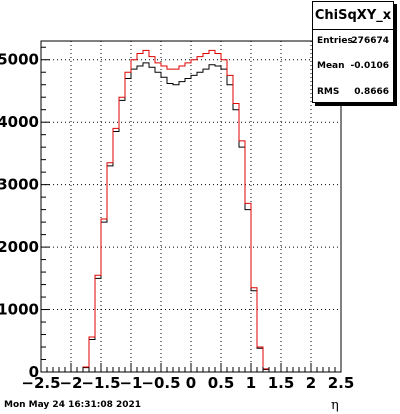  Describe the element at coordinates (341, 383) in the screenshot. I see `x-tick-label: 2.5` at that location.